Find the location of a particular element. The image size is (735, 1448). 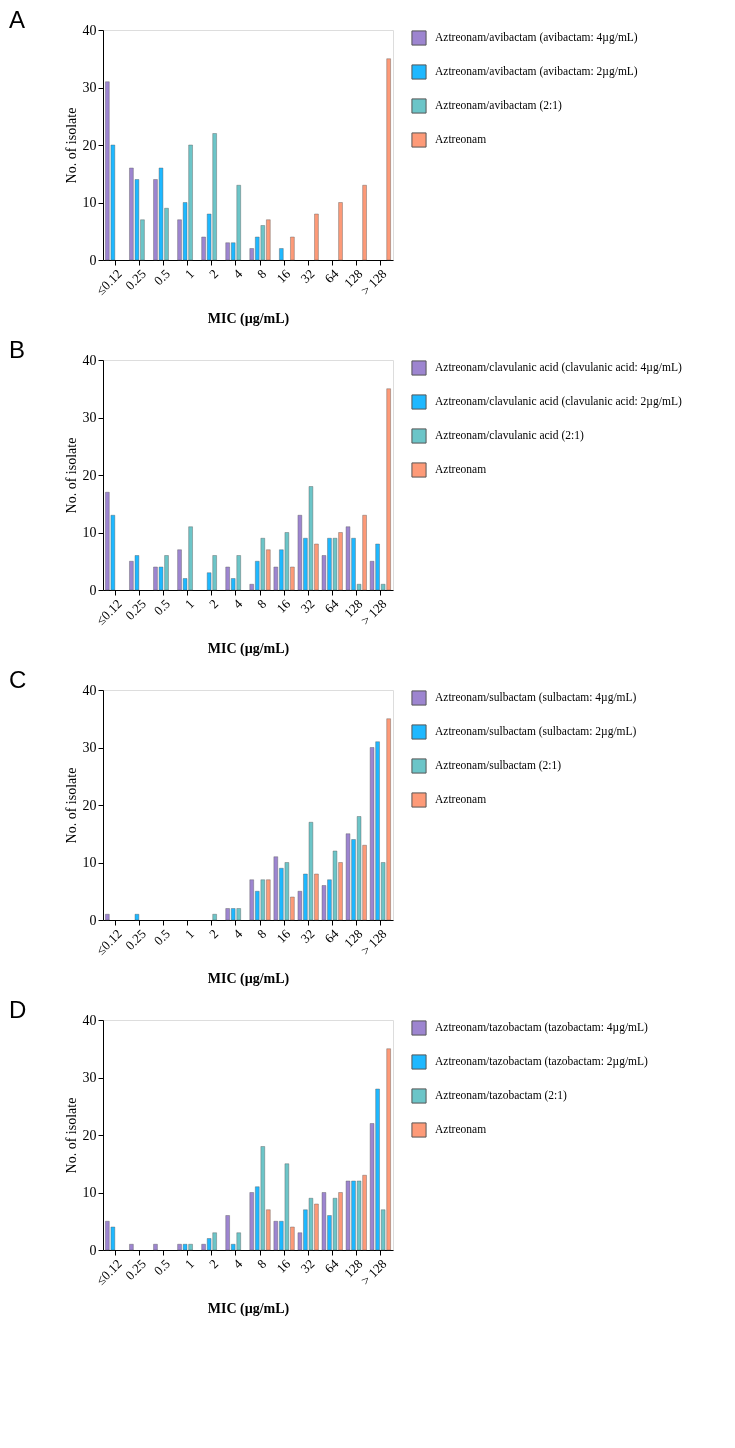

legend-label: Aztreonam/avibactam (2:1) is located at coordinates (498, 105).